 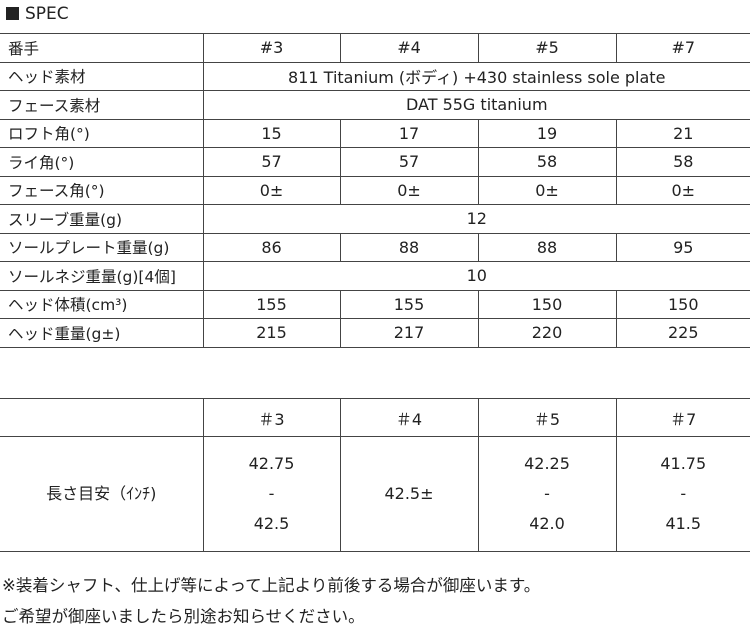 What do you see at coordinates (183, 616) in the screenshot?
I see `note-2: ご希望が御座いましたら別途お知らせください。` at bounding box center [183, 616].